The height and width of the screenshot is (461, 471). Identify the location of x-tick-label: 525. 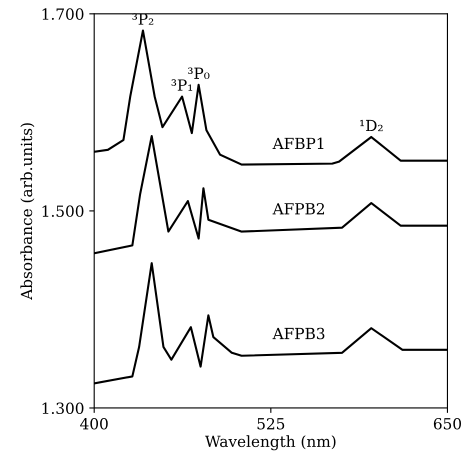
(271, 424).